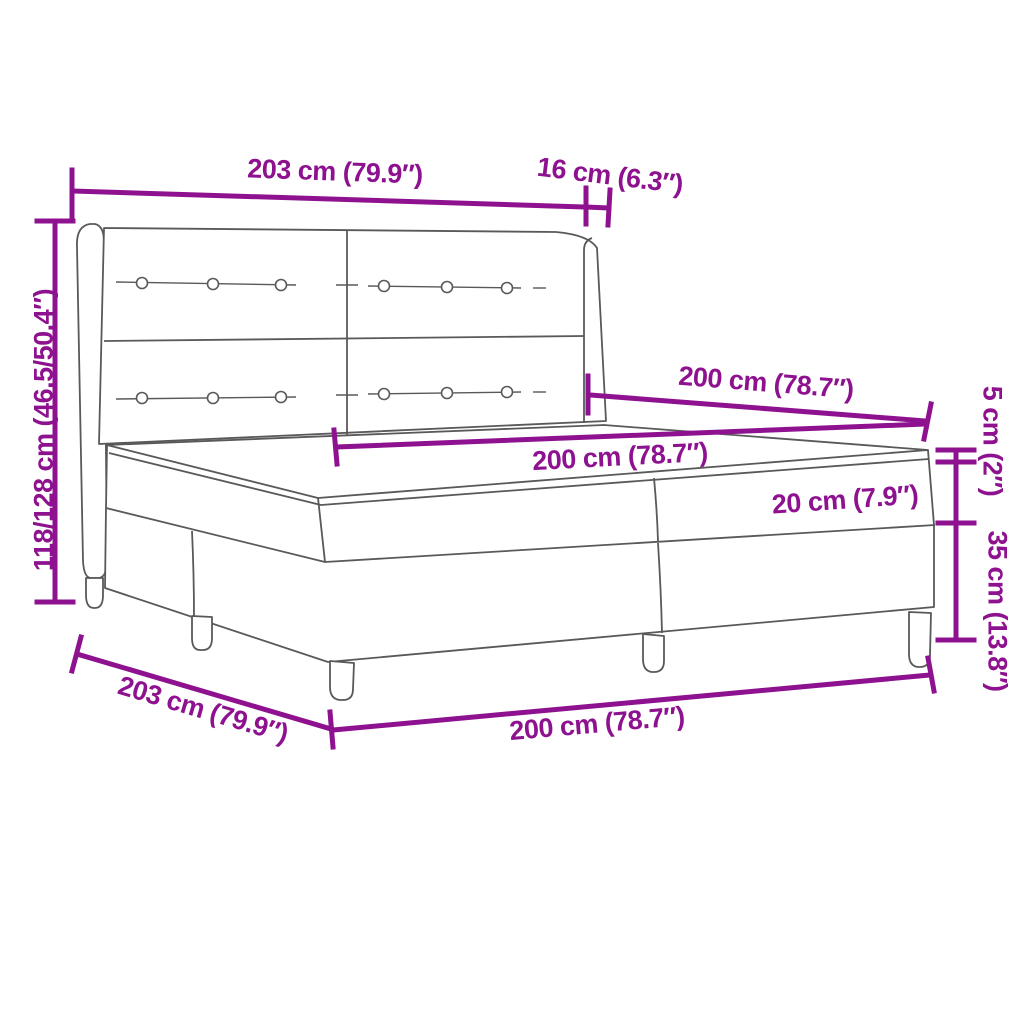 Image resolution: width=1024 pixels, height=1024 pixels. Describe the element at coordinates (660, 588) in the screenshot. I see `box-front-seam` at that location.